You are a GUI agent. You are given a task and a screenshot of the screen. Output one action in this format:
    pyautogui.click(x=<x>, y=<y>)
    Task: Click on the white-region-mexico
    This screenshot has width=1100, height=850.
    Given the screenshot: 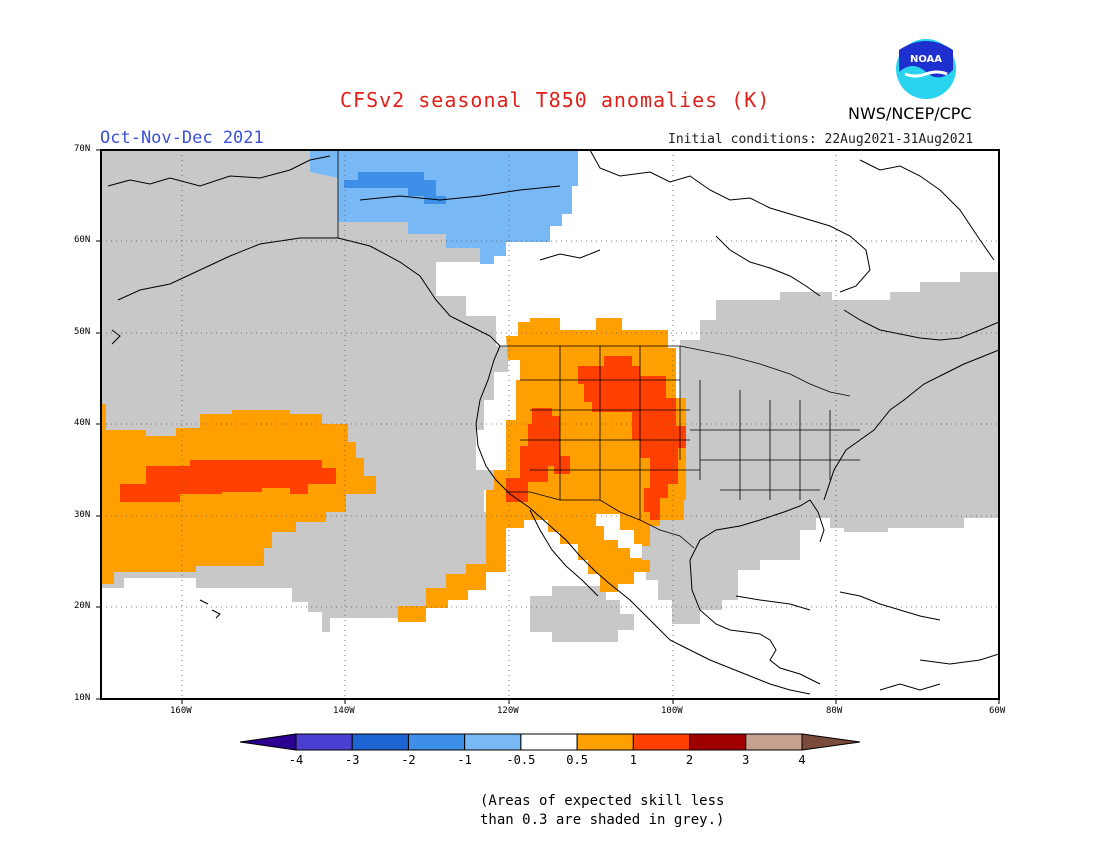 What is the action you would take?
    pyautogui.click(x=619, y=536)
    